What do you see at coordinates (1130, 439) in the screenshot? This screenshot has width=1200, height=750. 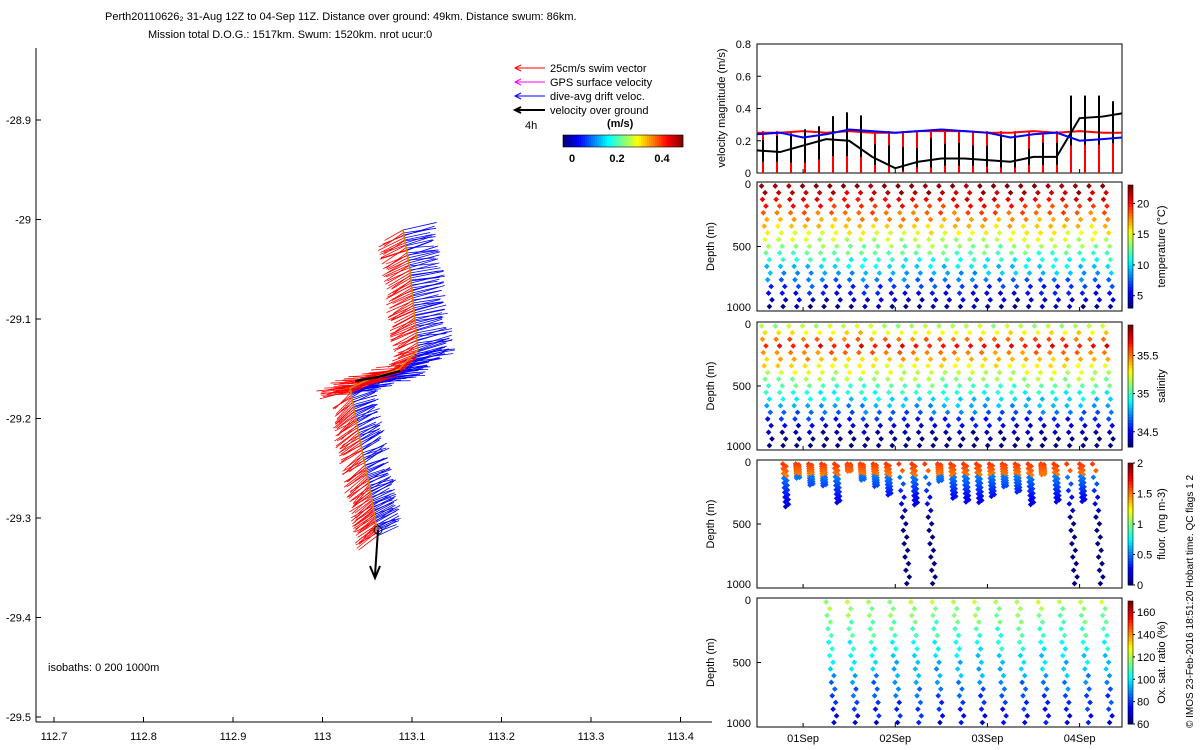 I see `salinity-colorbar-cell` at bounding box center [1130, 439].